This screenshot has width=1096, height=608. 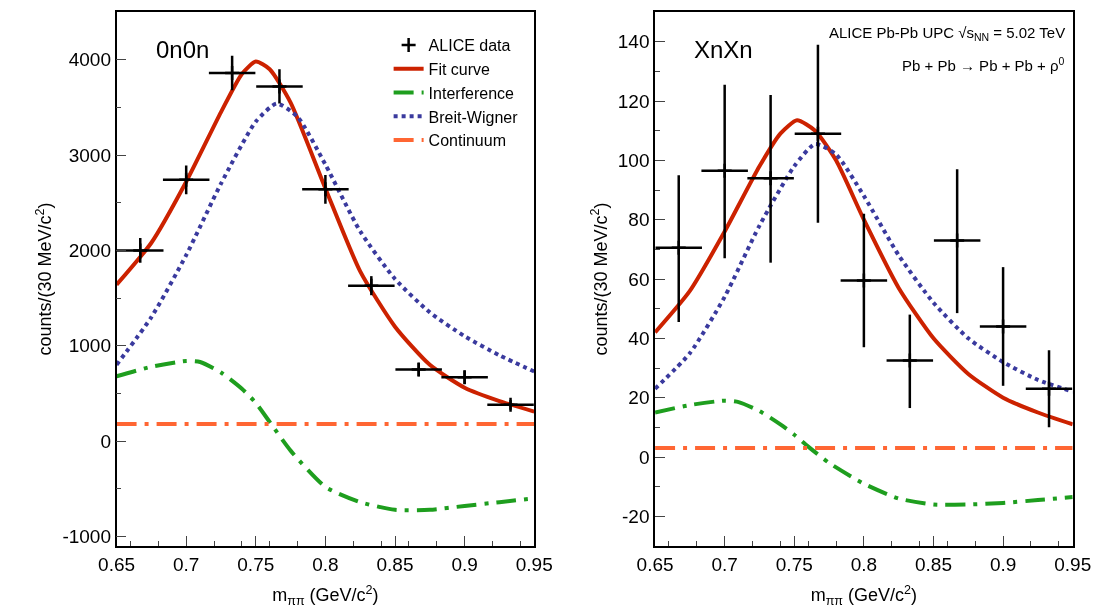 I want to click on y-tick-label: 20, so click(x=639, y=398).